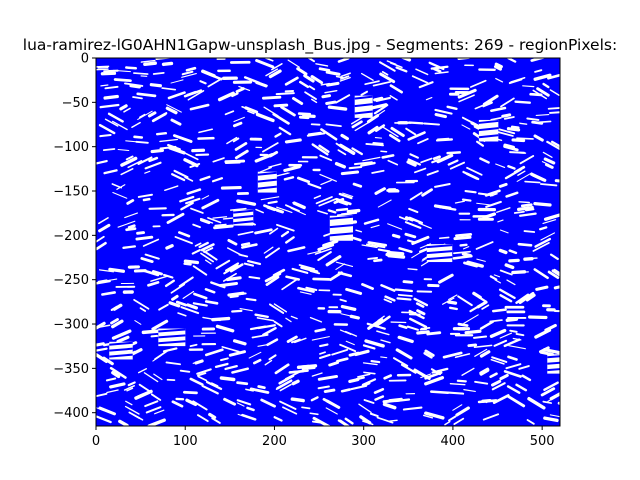 Image resolution: width=640 pixels, height=480 pixels. I want to click on x-tick-label: 0, so click(96, 441).